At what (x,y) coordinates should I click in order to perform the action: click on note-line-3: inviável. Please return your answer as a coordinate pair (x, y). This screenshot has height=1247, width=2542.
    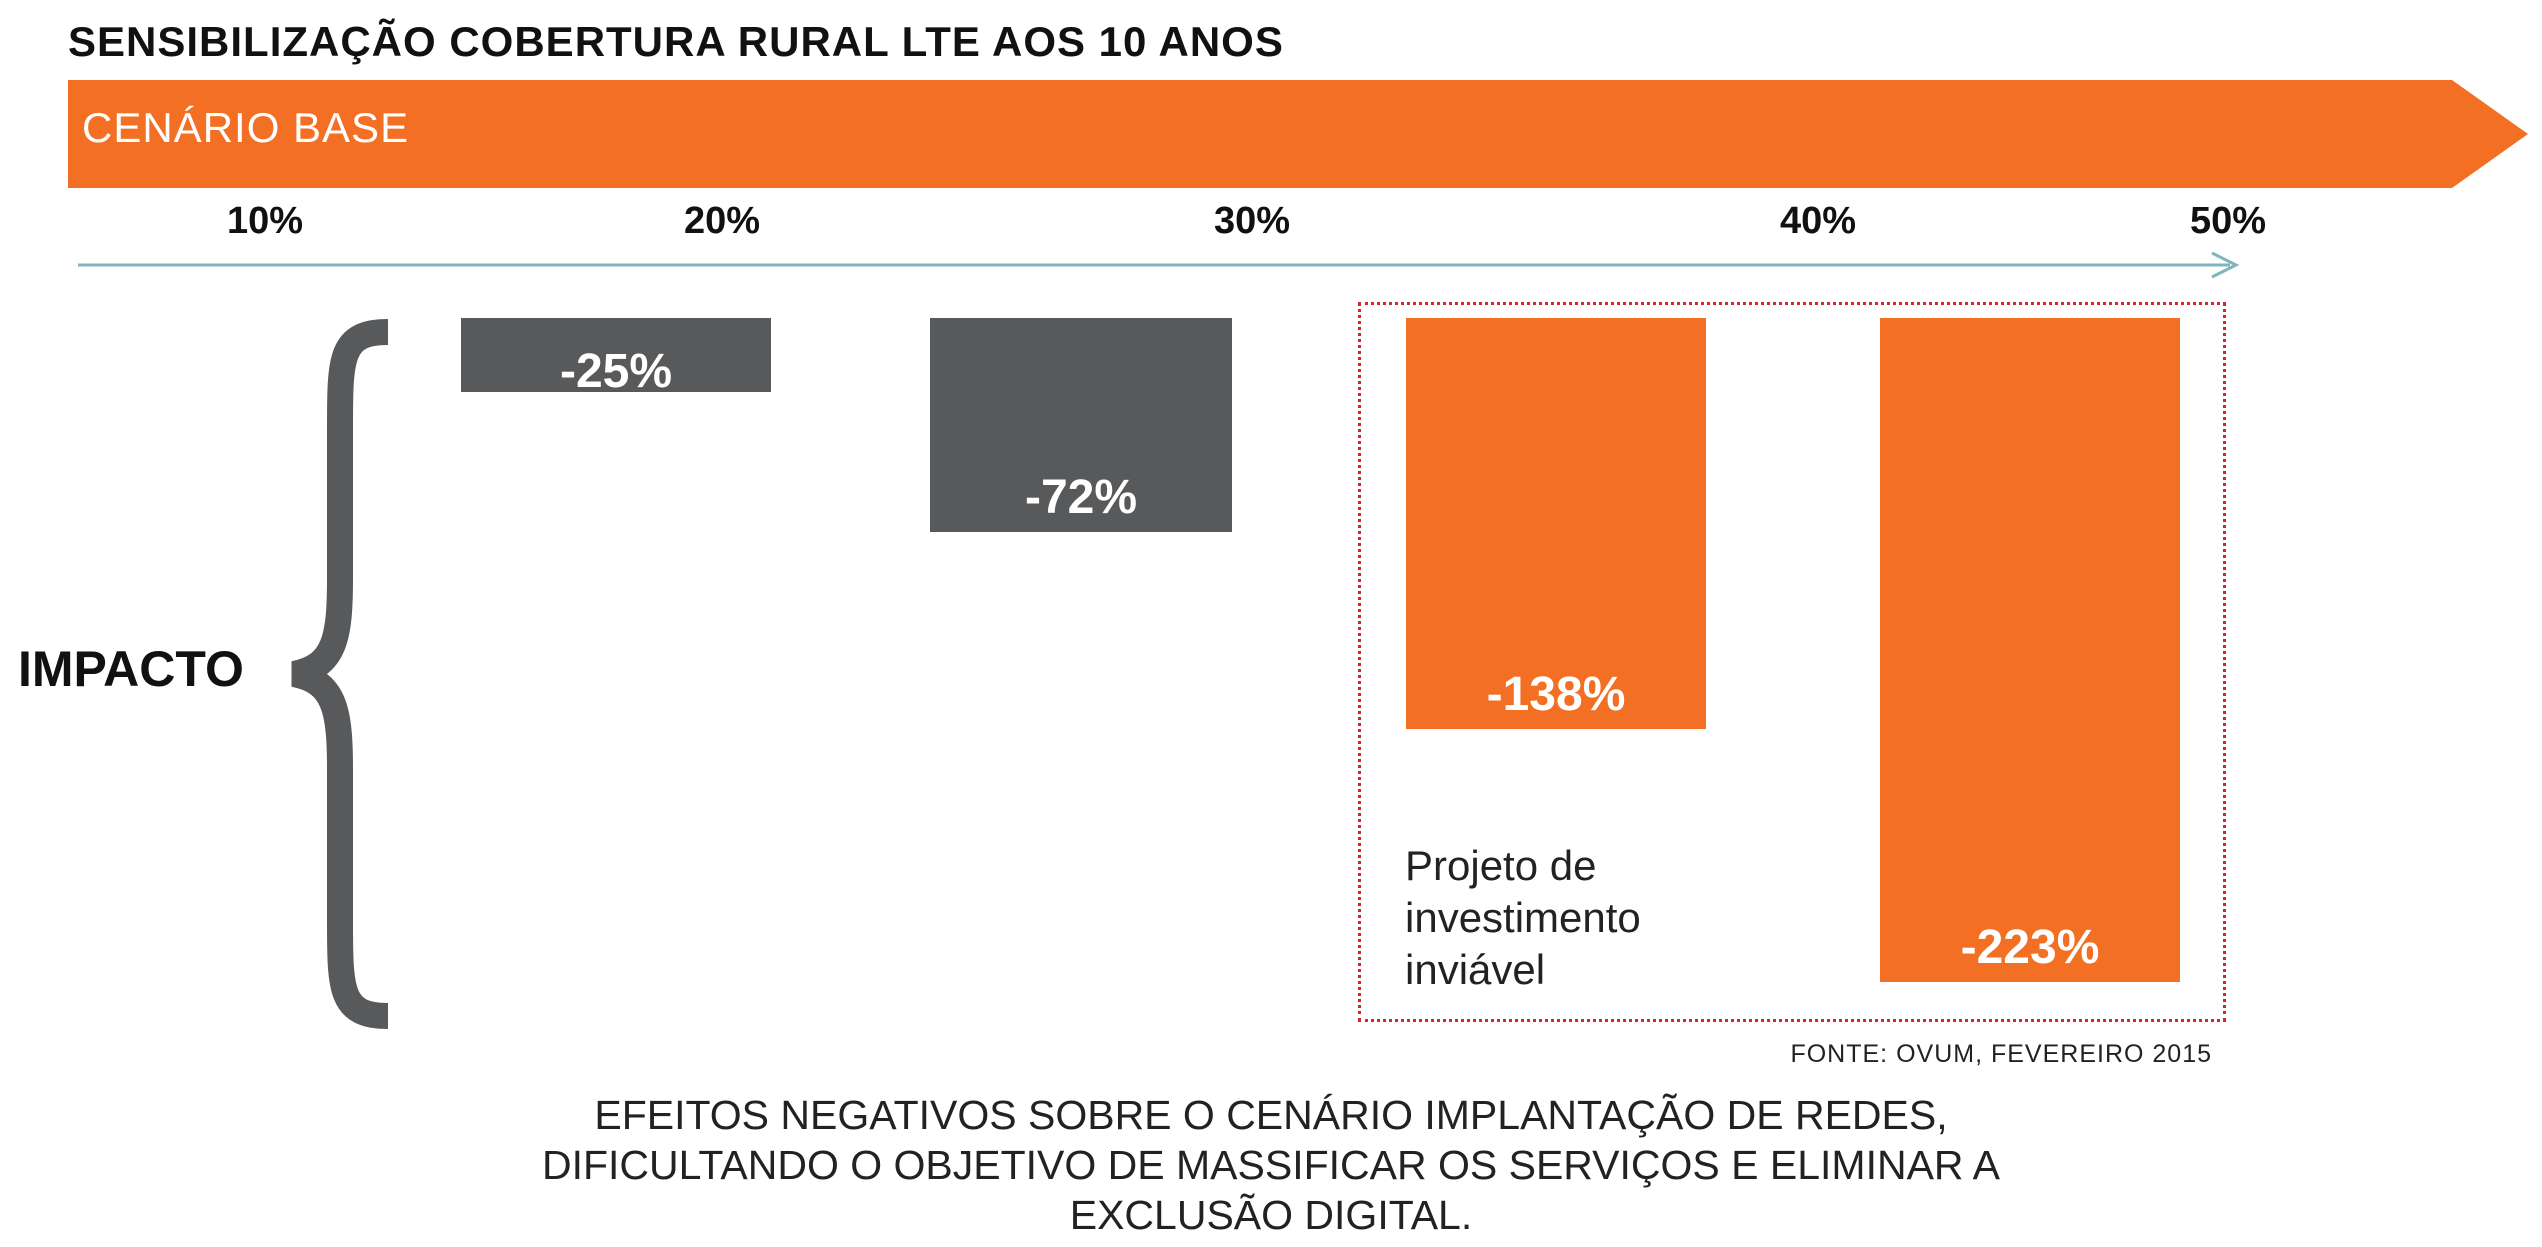
    Looking at the image, I should click on (1475, 969).